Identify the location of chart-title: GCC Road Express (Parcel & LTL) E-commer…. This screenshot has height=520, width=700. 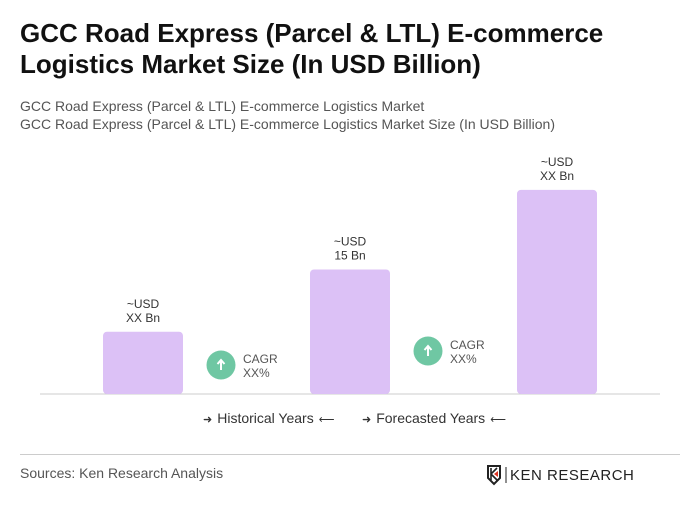
(312, 48).